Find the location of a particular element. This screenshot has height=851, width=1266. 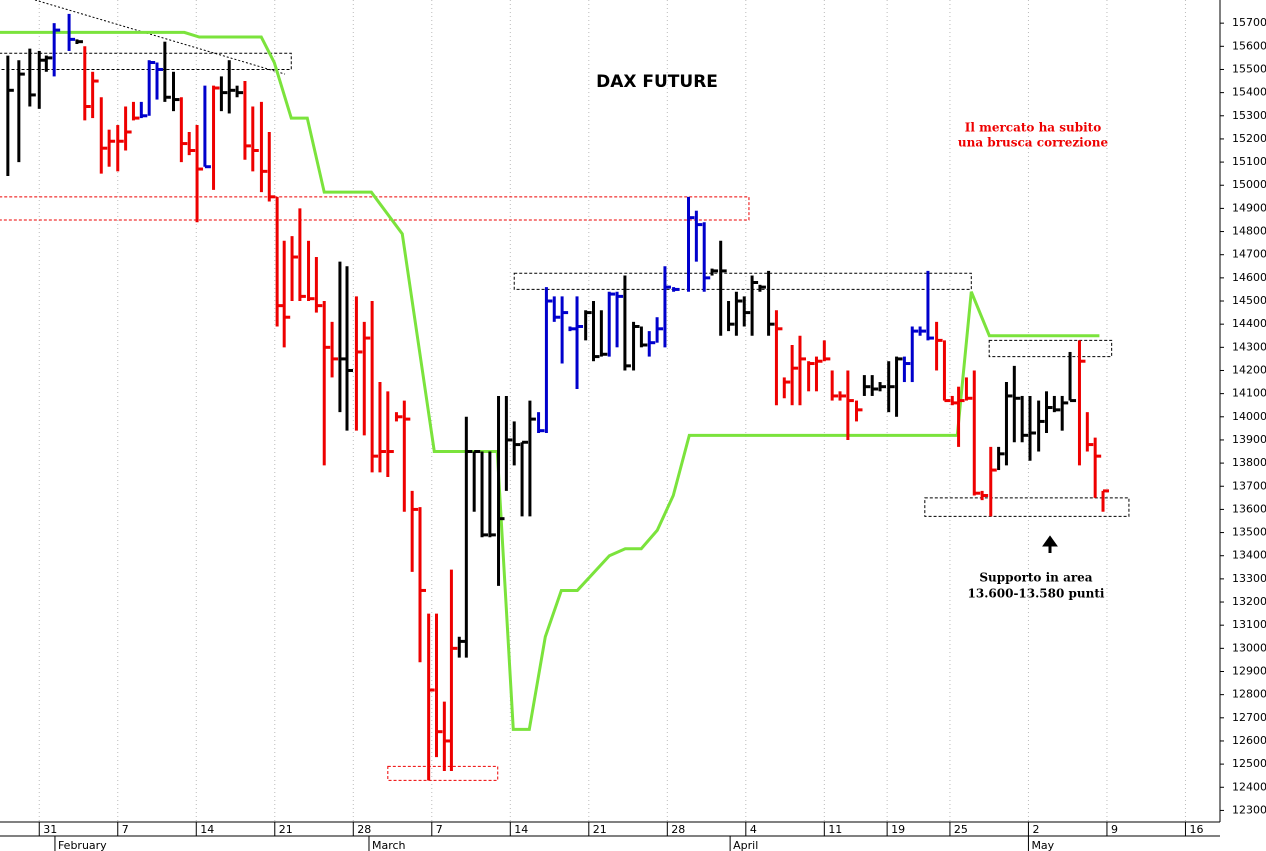

y-tick-label: 14600 is located at coordinates (1249, 277).